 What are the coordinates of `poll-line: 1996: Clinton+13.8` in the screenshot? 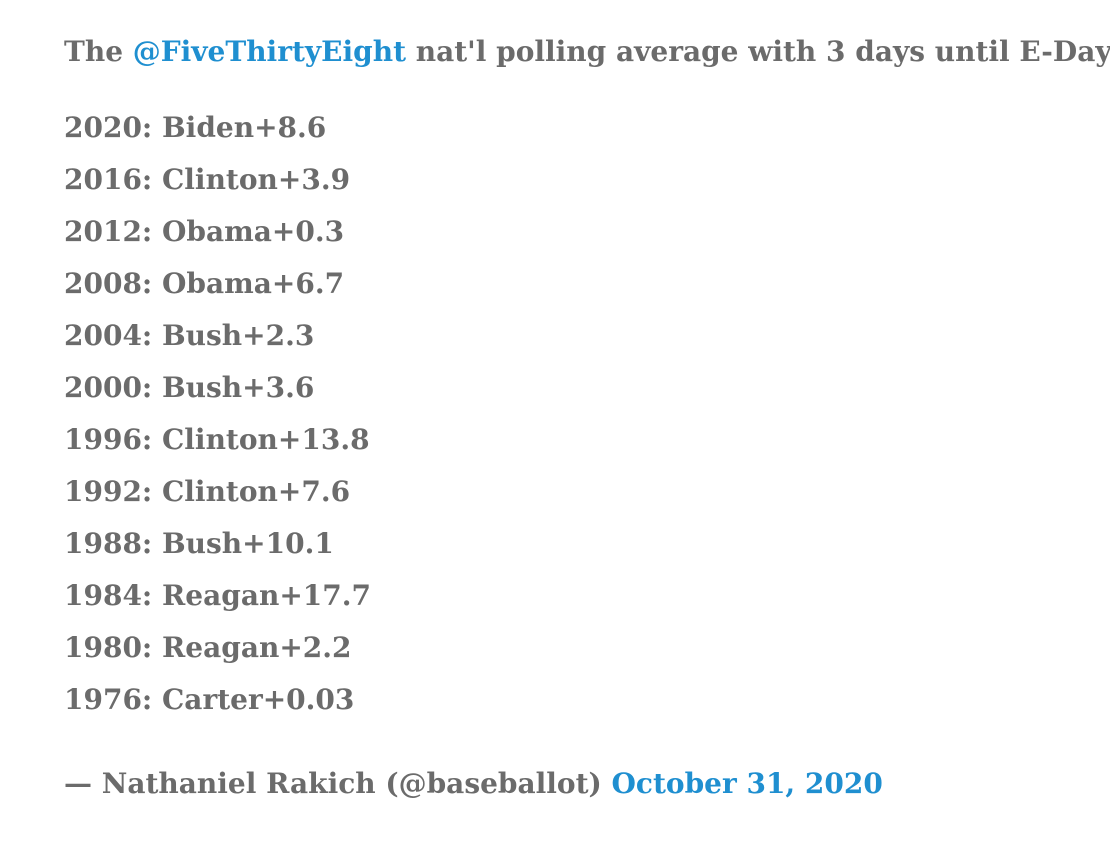 It's located at (217, 439).